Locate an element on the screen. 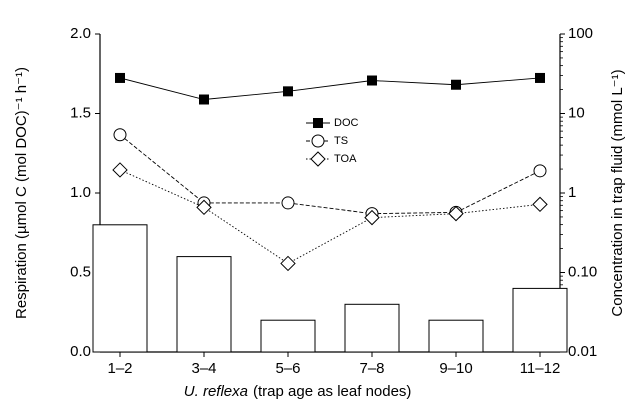 This screenshot has width=637, height=409. x-tick-label: 7–8 is located at coordinates (371, 368).